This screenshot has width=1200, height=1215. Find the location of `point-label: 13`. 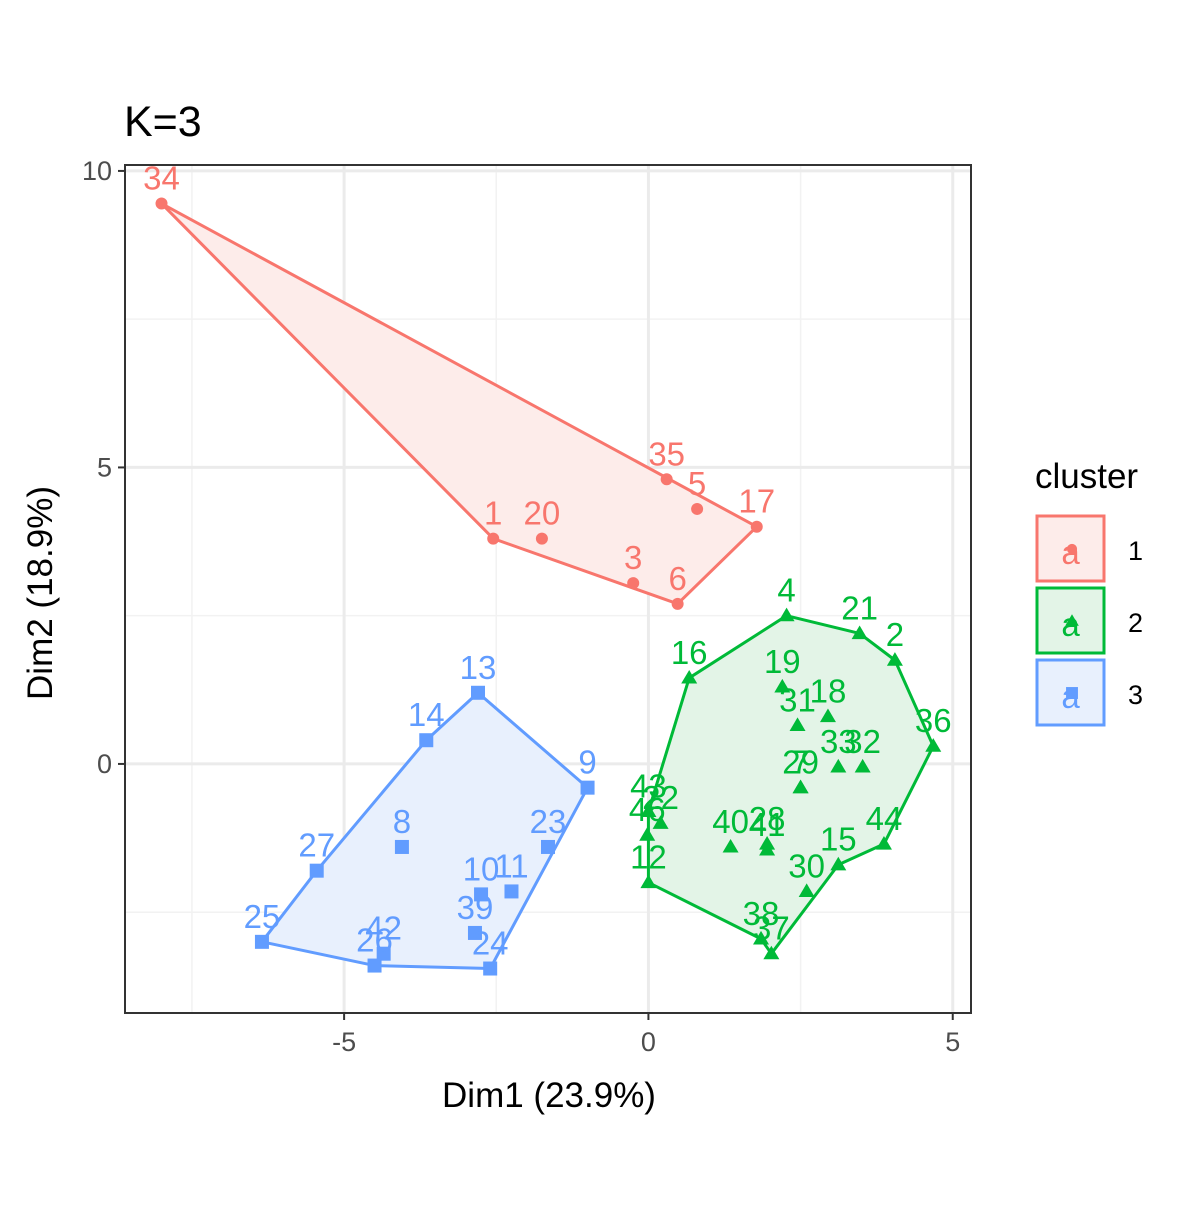

point-label: 13 is located at coordinates (478, 667).